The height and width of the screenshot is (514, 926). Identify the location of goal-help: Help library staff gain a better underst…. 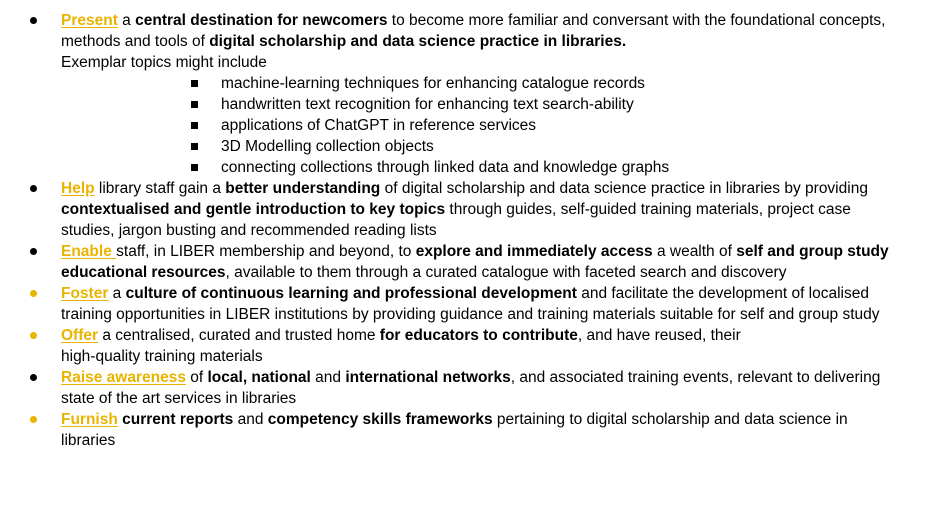
(463, 209).